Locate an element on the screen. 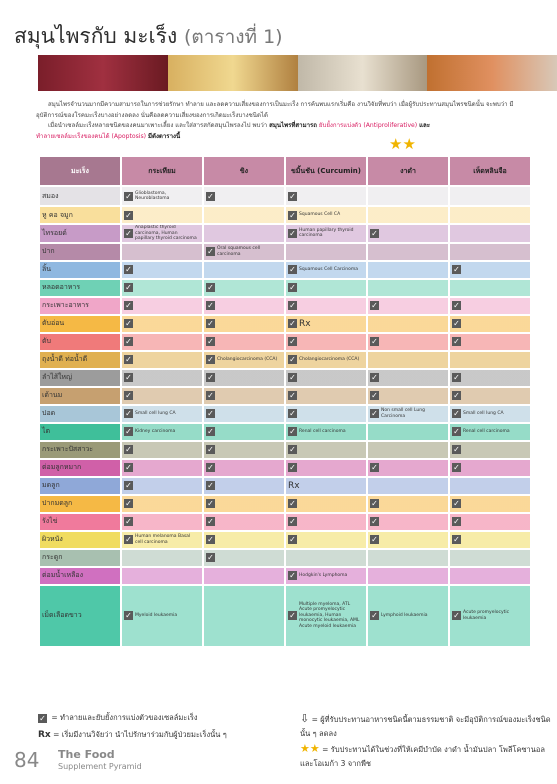 This screenshot has height=784, width=557. star-markers: ★★ is located at coordinates (402, 143).